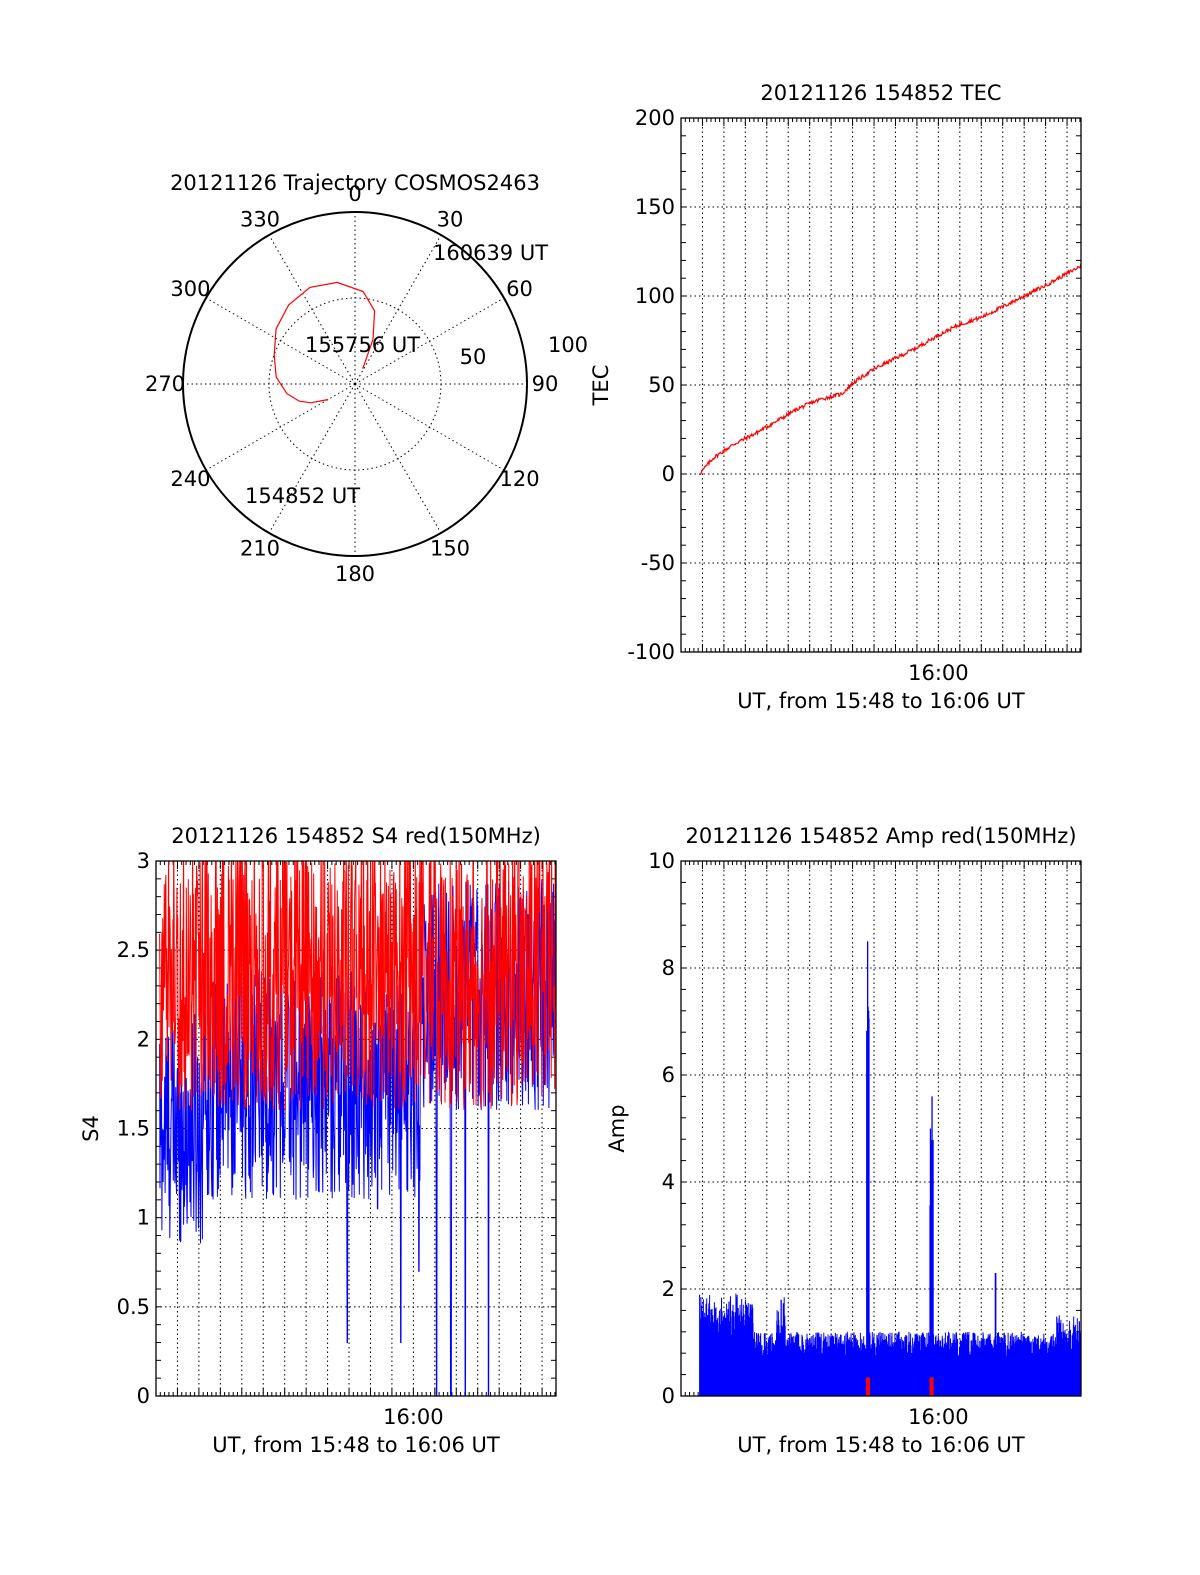 Image resolution: width=1200 pixels, height=1575 pixels. Describe the element at coordinates (260, 549) in the screenshot. I see `polar-angle-label: 210` at that location.